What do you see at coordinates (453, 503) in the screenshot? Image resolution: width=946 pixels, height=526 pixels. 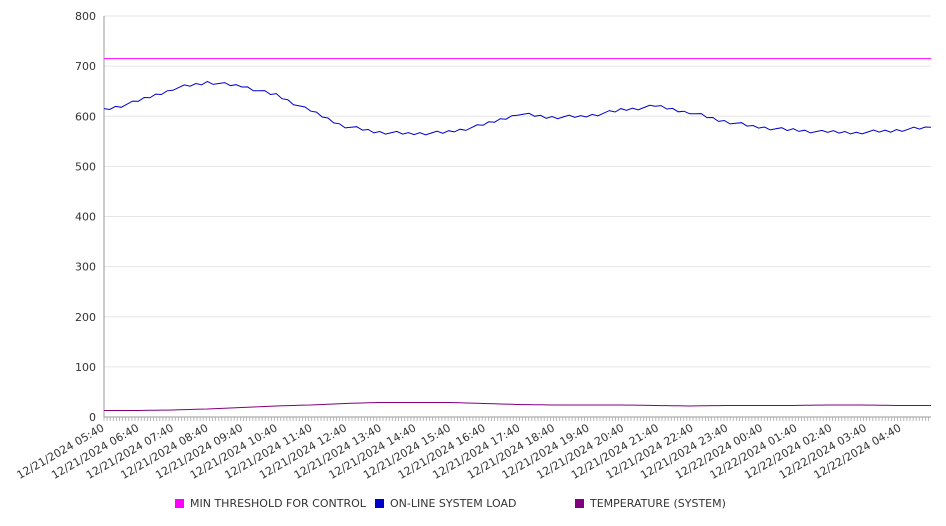 I see `legend-label: ON-LINE SYSTEM LOAD` at bounding box center [453, 503].